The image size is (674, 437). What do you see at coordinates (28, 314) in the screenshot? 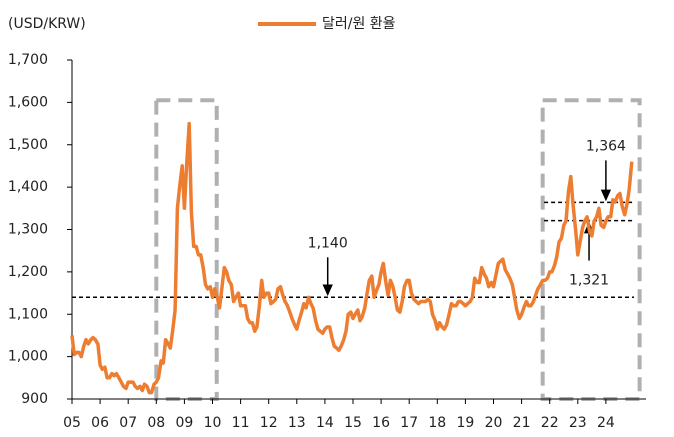
I see `y-tick-label: 1,100` at bounding box center [28, 314].